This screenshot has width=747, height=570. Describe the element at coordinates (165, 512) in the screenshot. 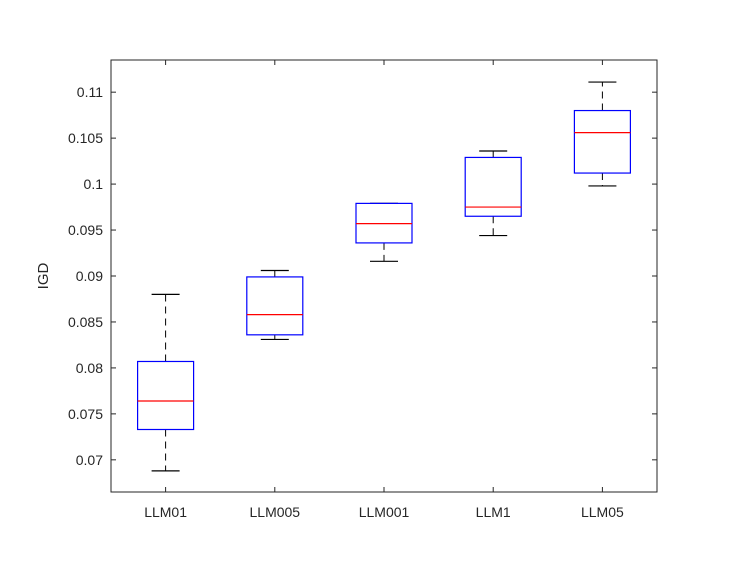

I see `x-tick-label: LLM01` at that location.